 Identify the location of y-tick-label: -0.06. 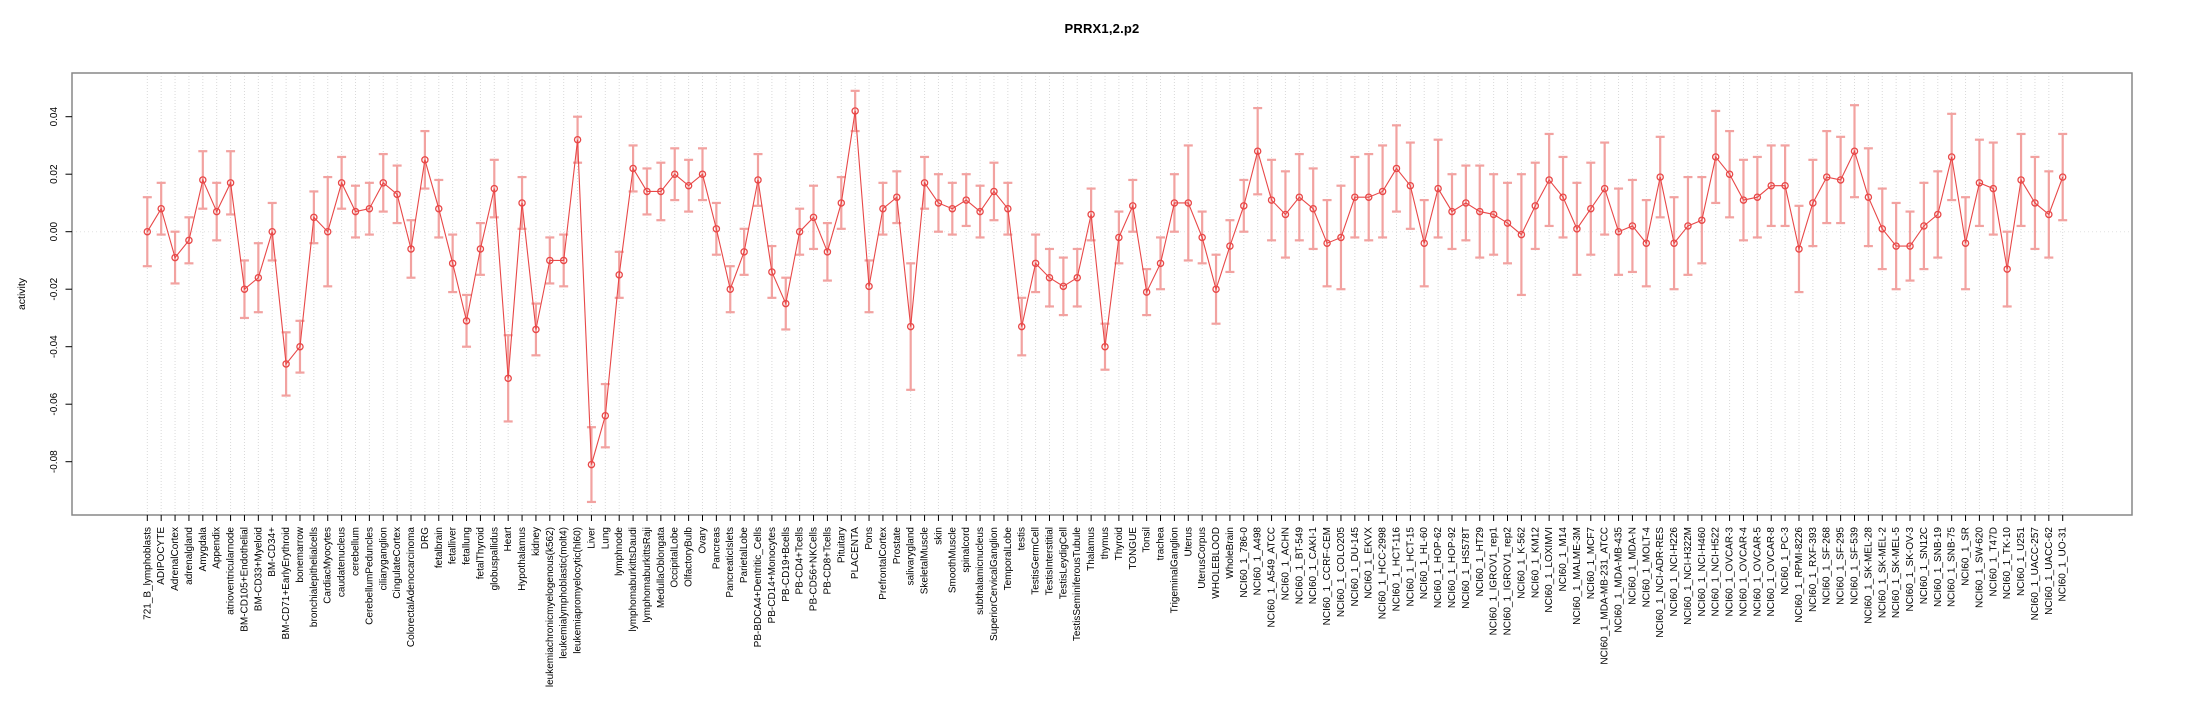
(54, 403).